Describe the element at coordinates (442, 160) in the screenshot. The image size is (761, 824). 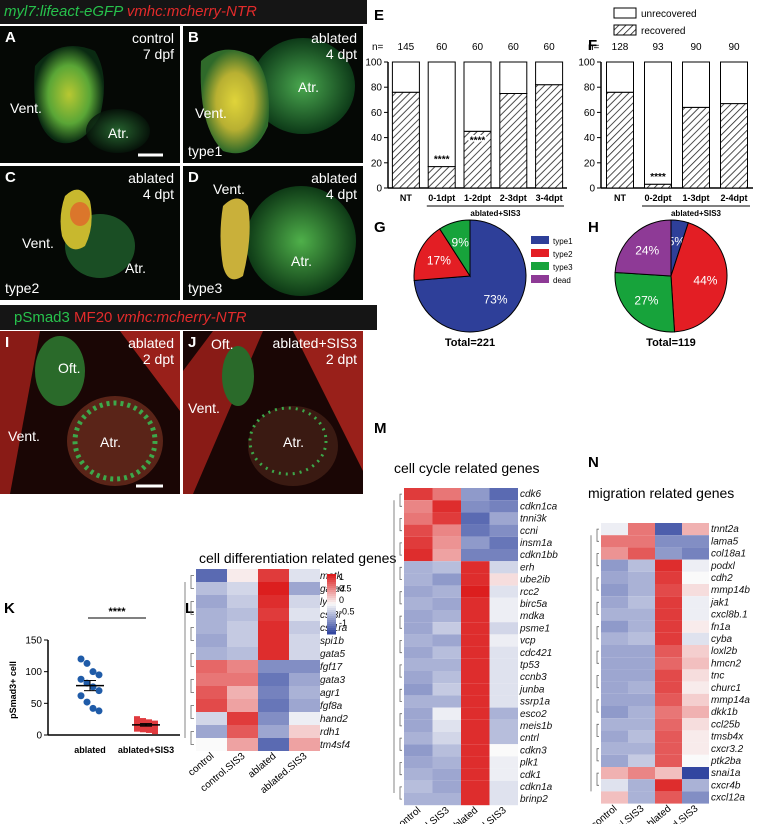
I see `E-significance: ****` at that location.